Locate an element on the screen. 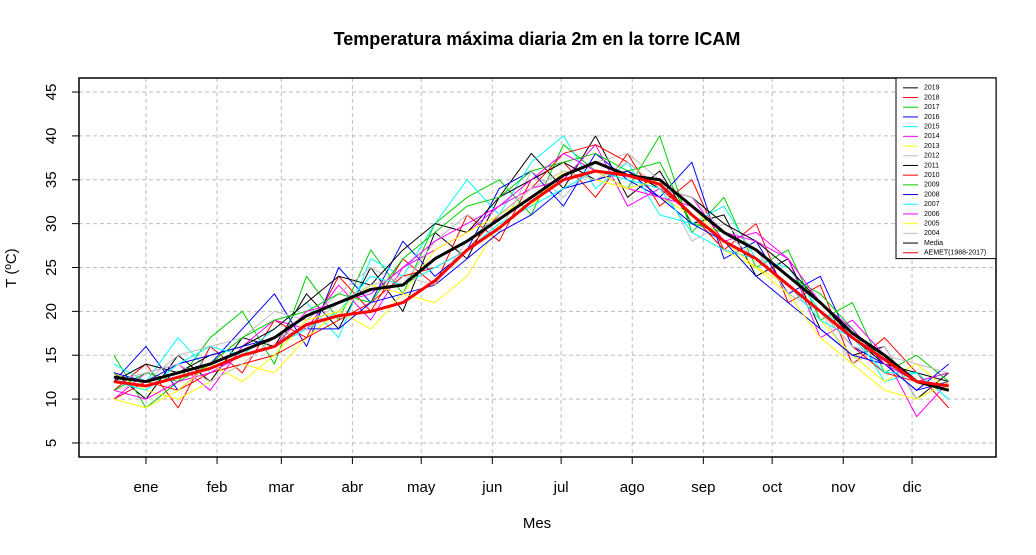 The image size is (1036, 555). legend-label: 2004 is located at coordinates (932, 233).